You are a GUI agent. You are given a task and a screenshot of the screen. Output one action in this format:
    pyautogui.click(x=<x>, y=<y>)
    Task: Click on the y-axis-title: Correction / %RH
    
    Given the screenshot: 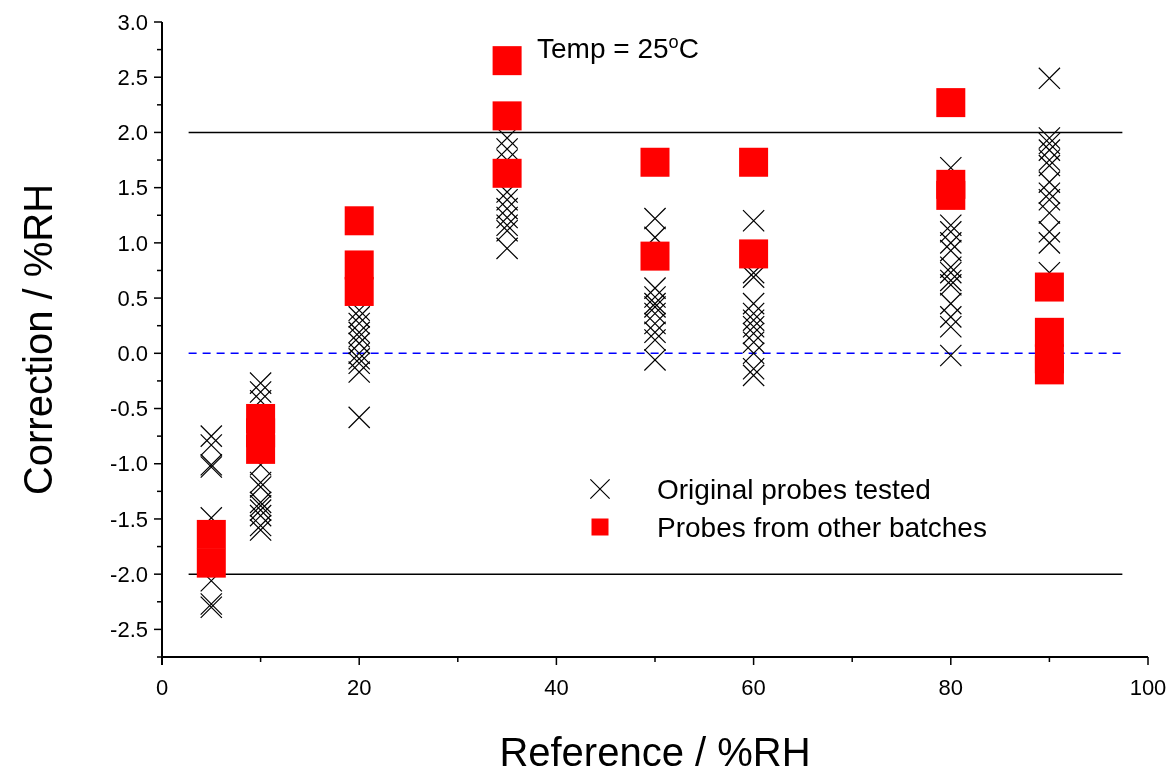 What is the action you would take?
    pyautogui.click(x=38, y=339)
    